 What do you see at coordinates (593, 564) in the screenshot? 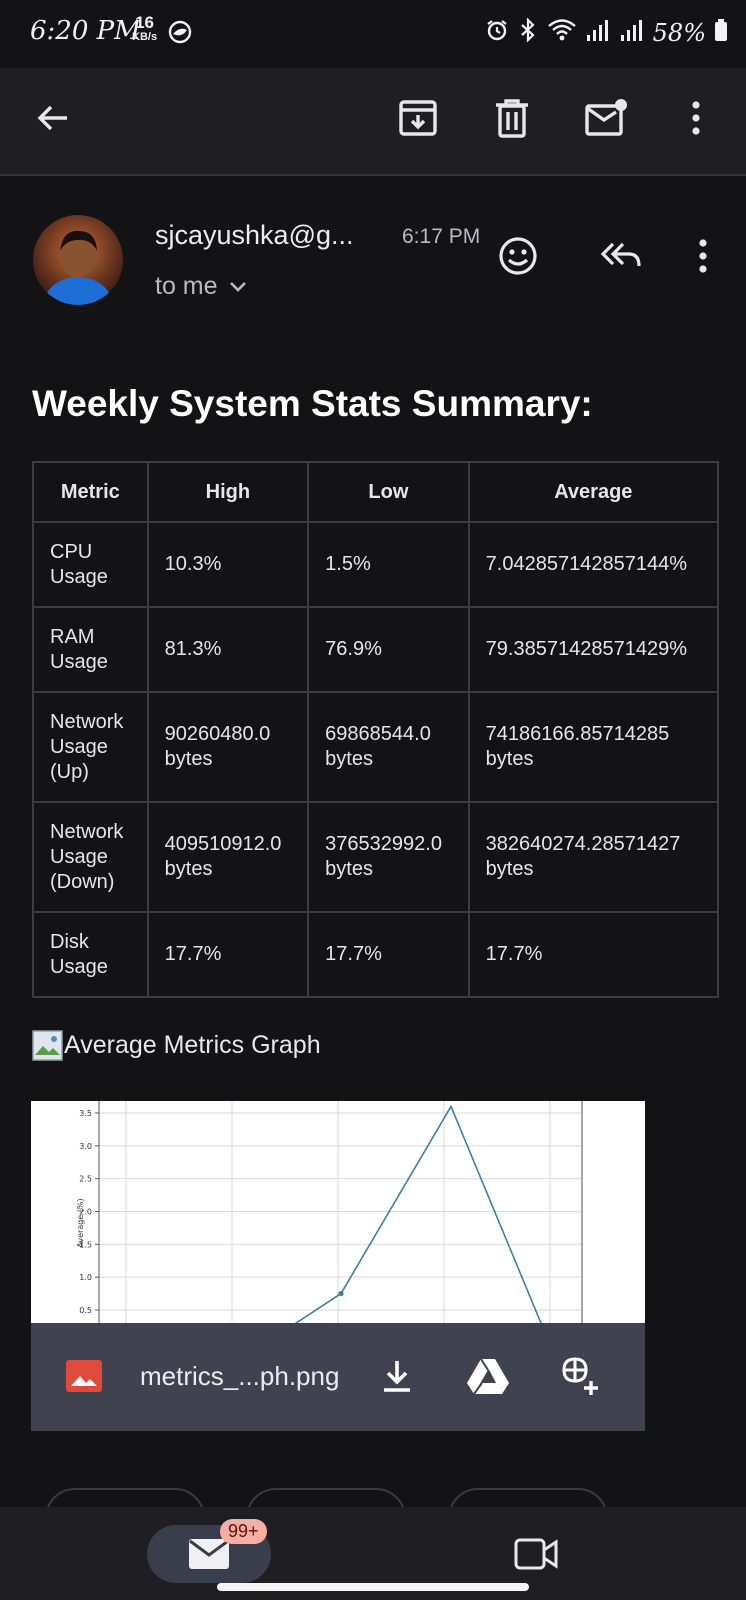
I see `average-cell: 7.042857142857144%` at bounding box center [593, 564].